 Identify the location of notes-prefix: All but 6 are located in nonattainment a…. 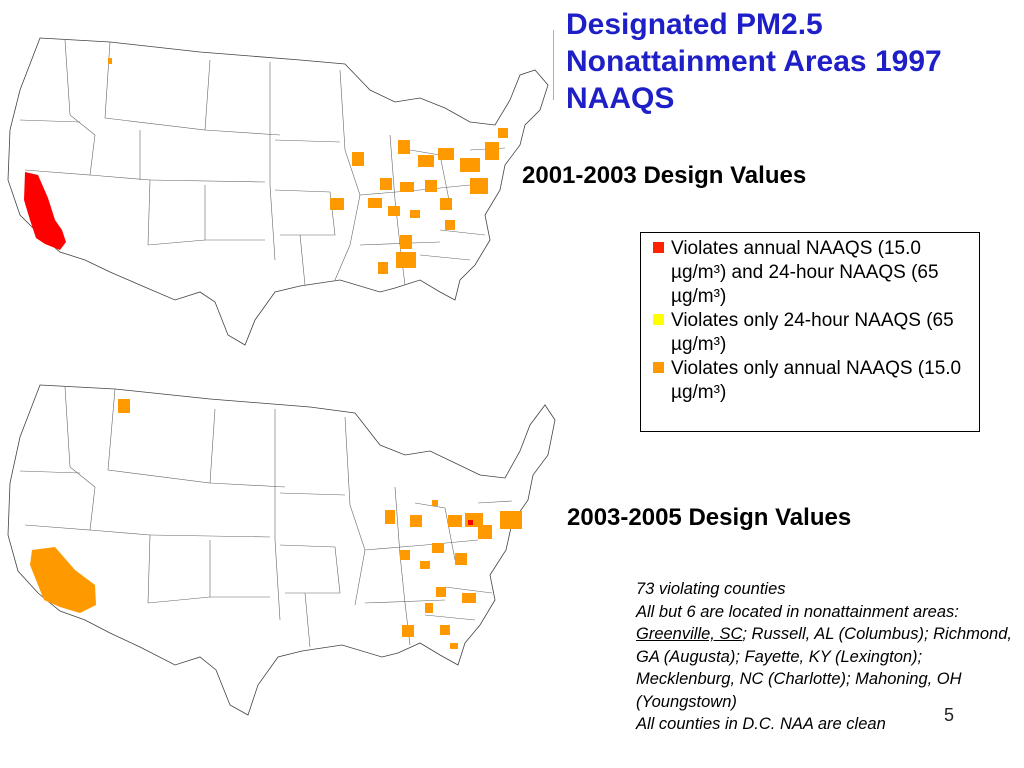
(797, 611).